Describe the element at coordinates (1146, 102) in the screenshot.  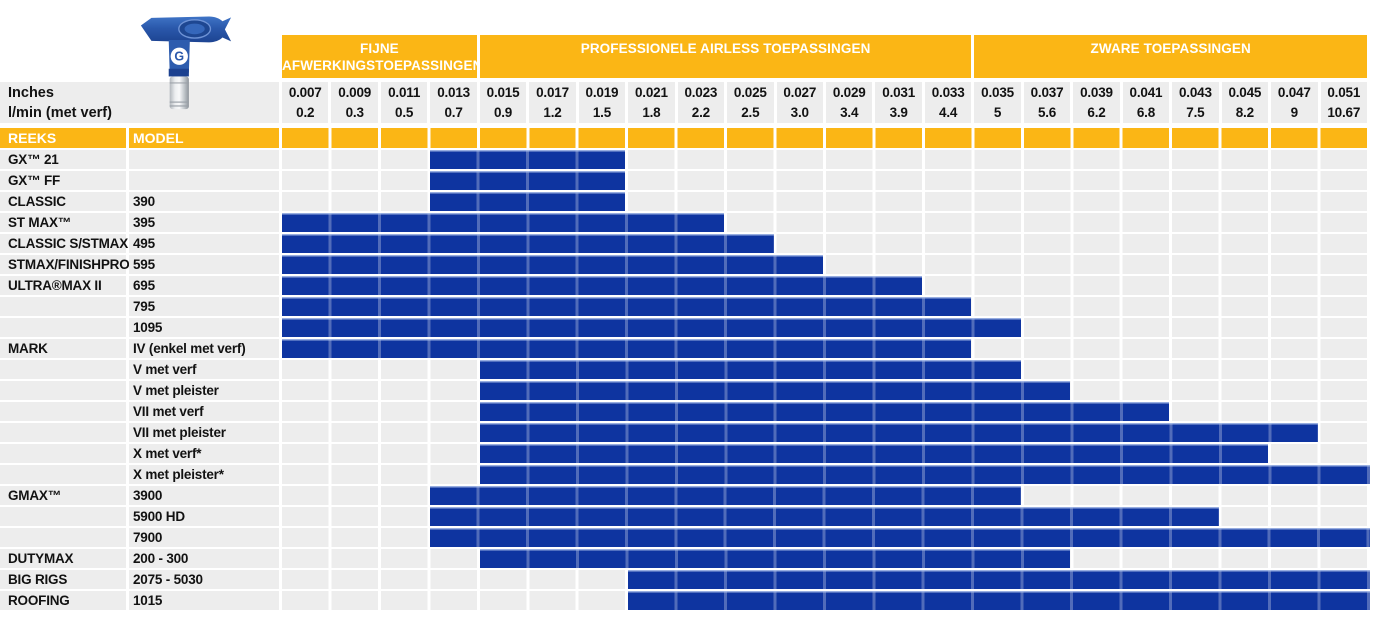
I see `tip-size-column: 0.041 6.8` at that location.